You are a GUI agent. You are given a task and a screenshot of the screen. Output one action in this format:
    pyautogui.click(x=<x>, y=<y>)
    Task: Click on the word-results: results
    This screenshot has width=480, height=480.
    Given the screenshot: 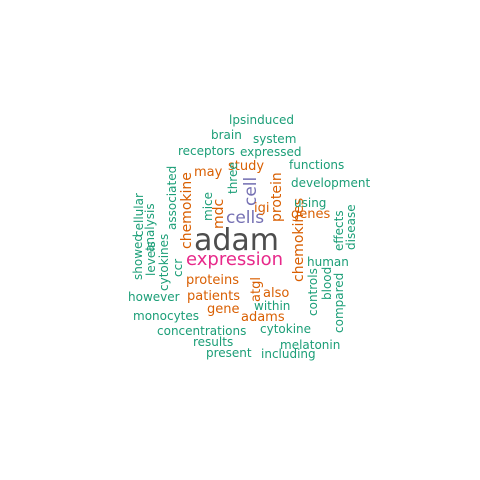 What is the action you would take?
    pyautogui.click(x=213, y=342)
    